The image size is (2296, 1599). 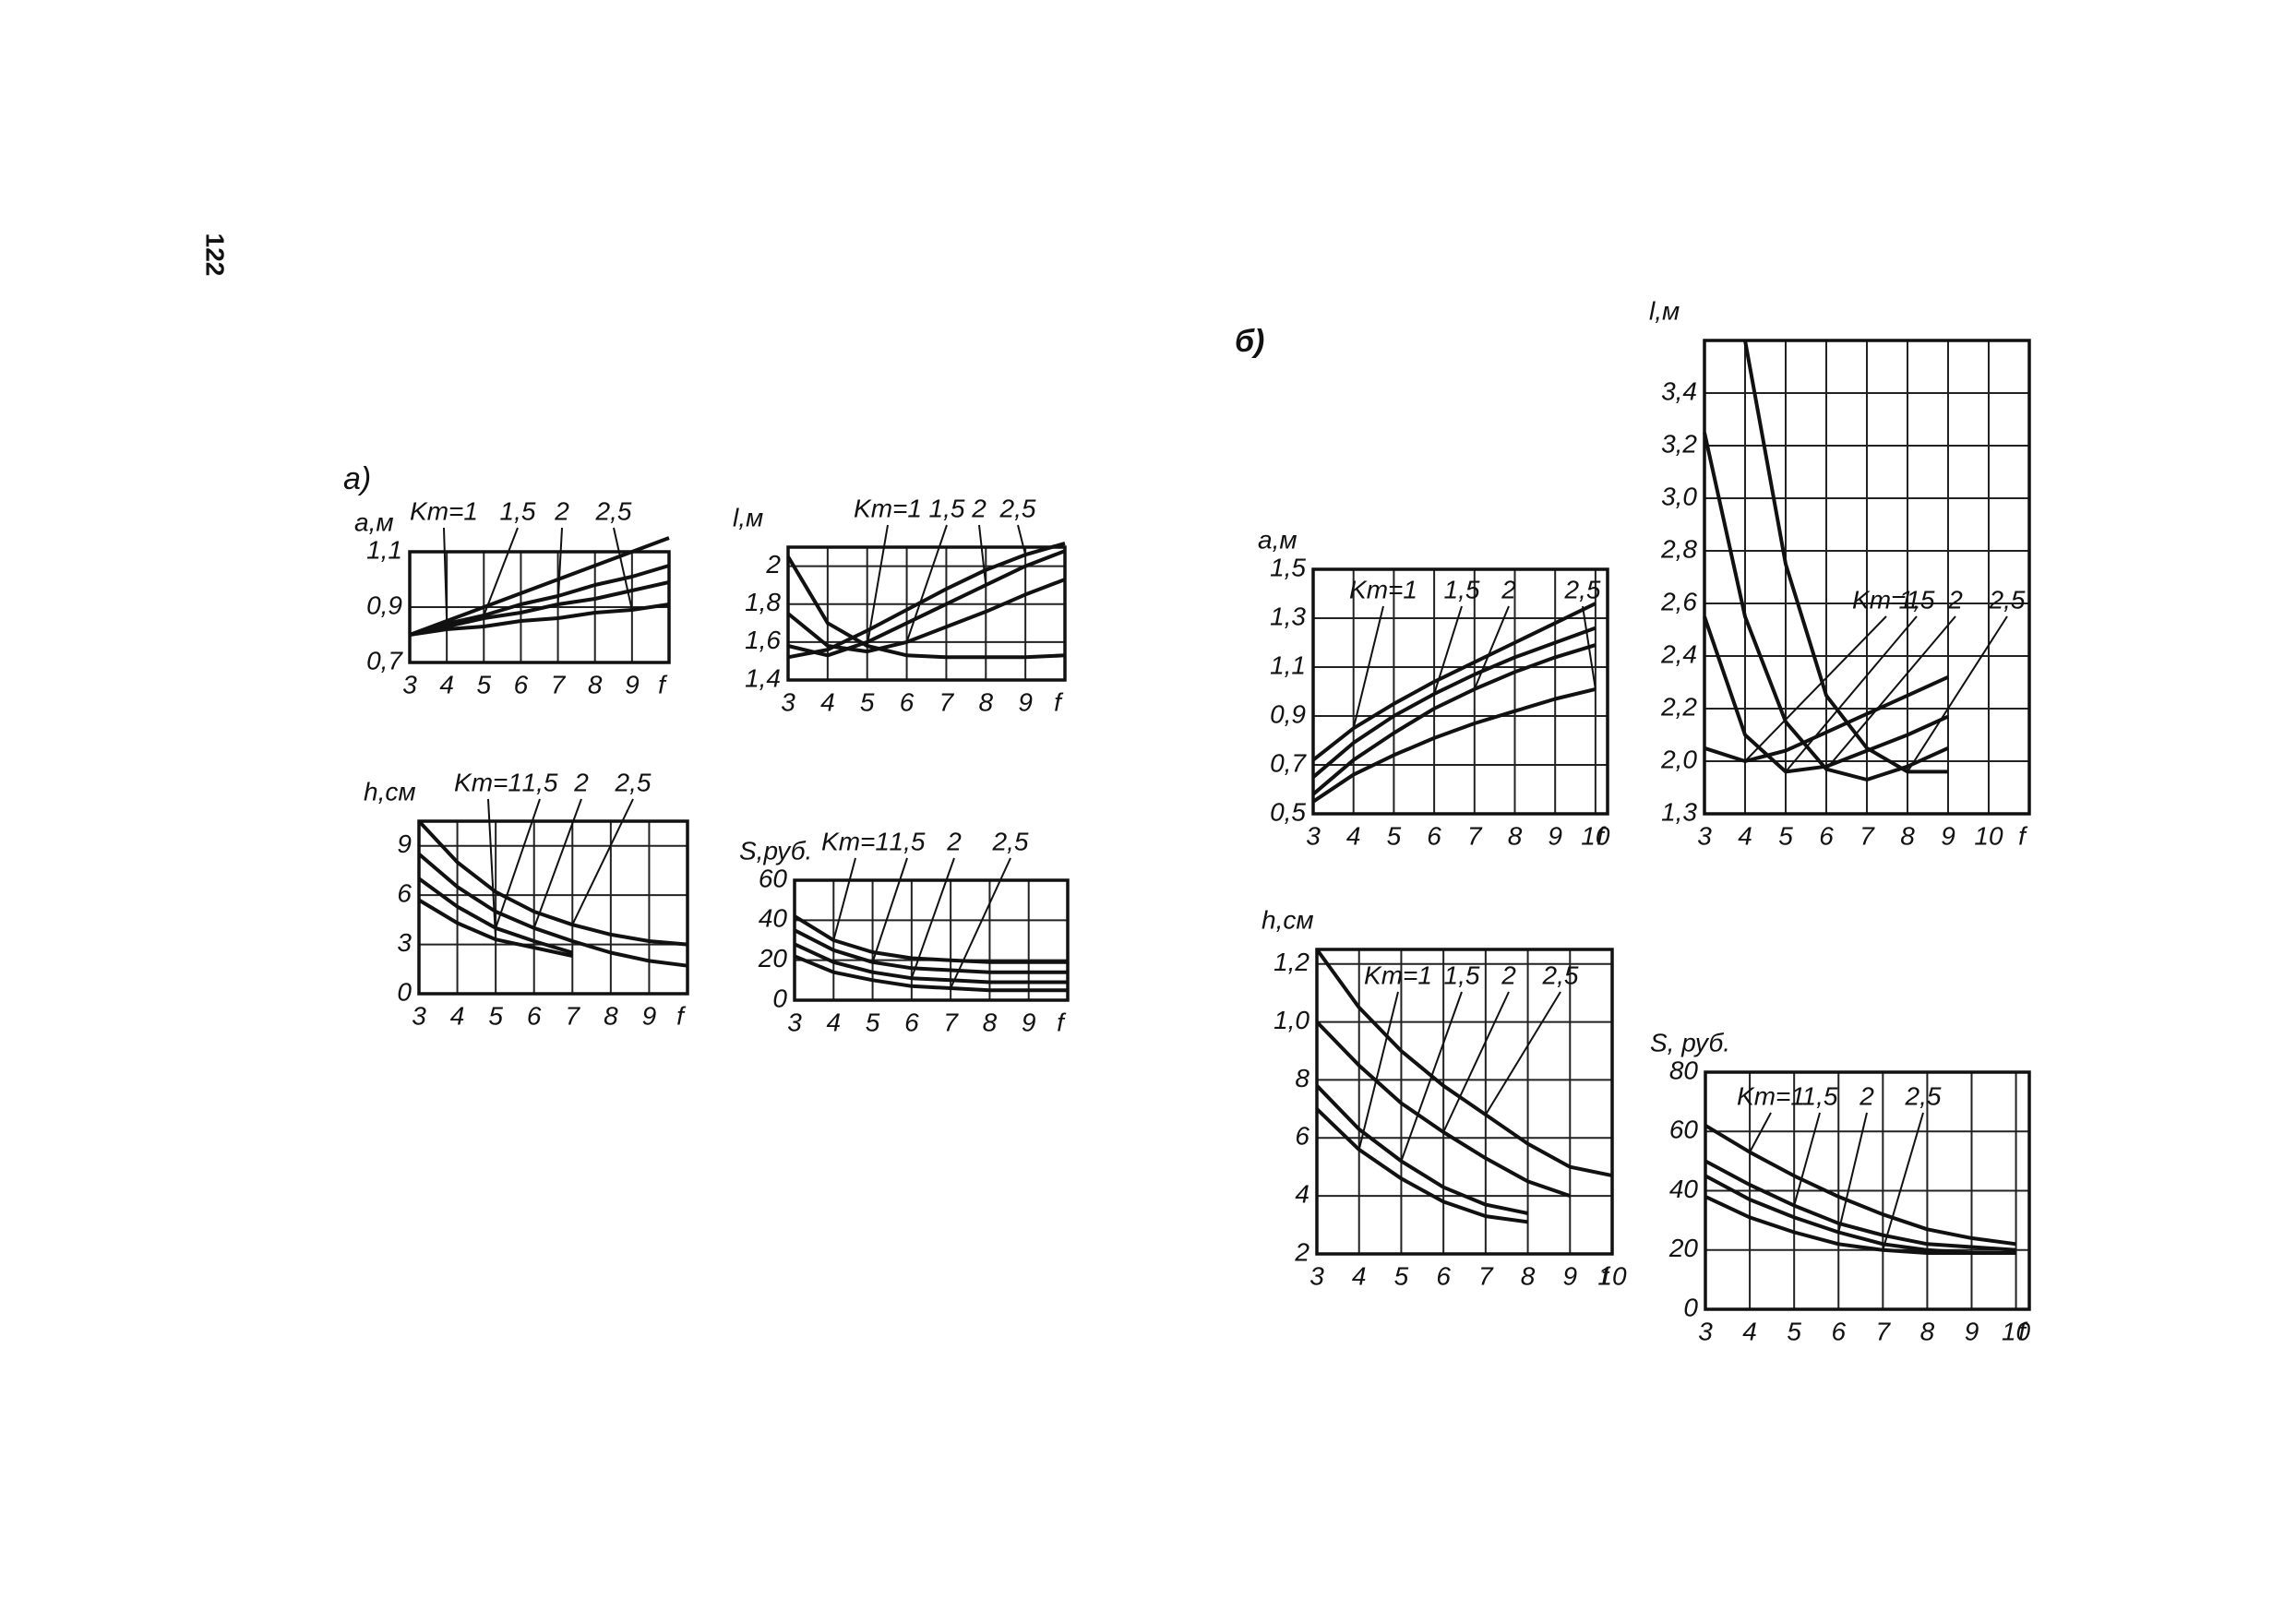 I want to click on y-tick-label: 20, so click(x=773, y=959).